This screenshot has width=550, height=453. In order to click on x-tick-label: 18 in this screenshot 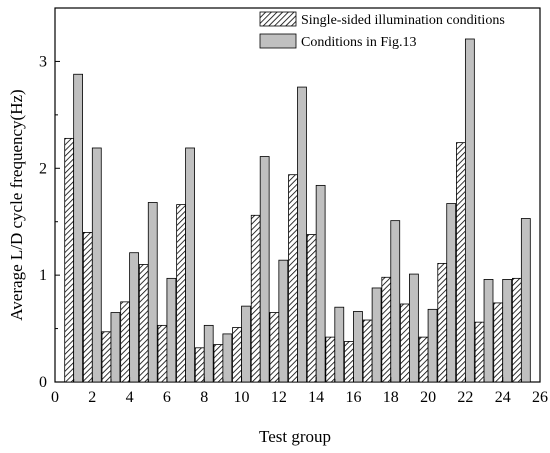, I will do `click(391, 397)`.